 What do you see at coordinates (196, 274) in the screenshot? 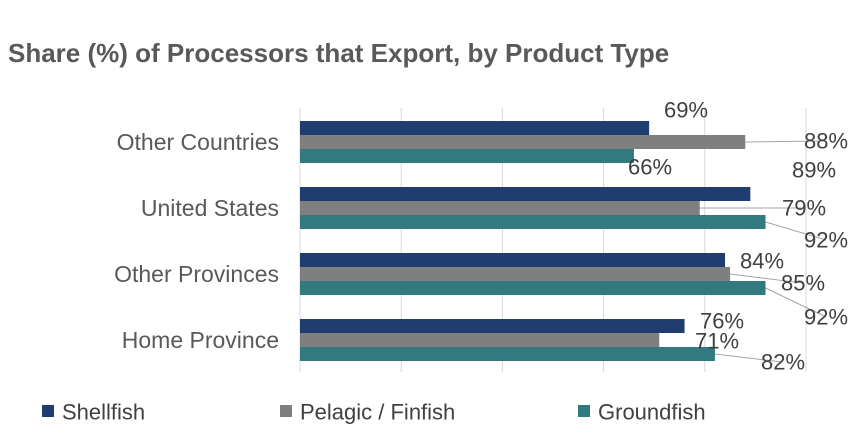
I see `category-label: Other Provinces` at bounding box center [196, 274].